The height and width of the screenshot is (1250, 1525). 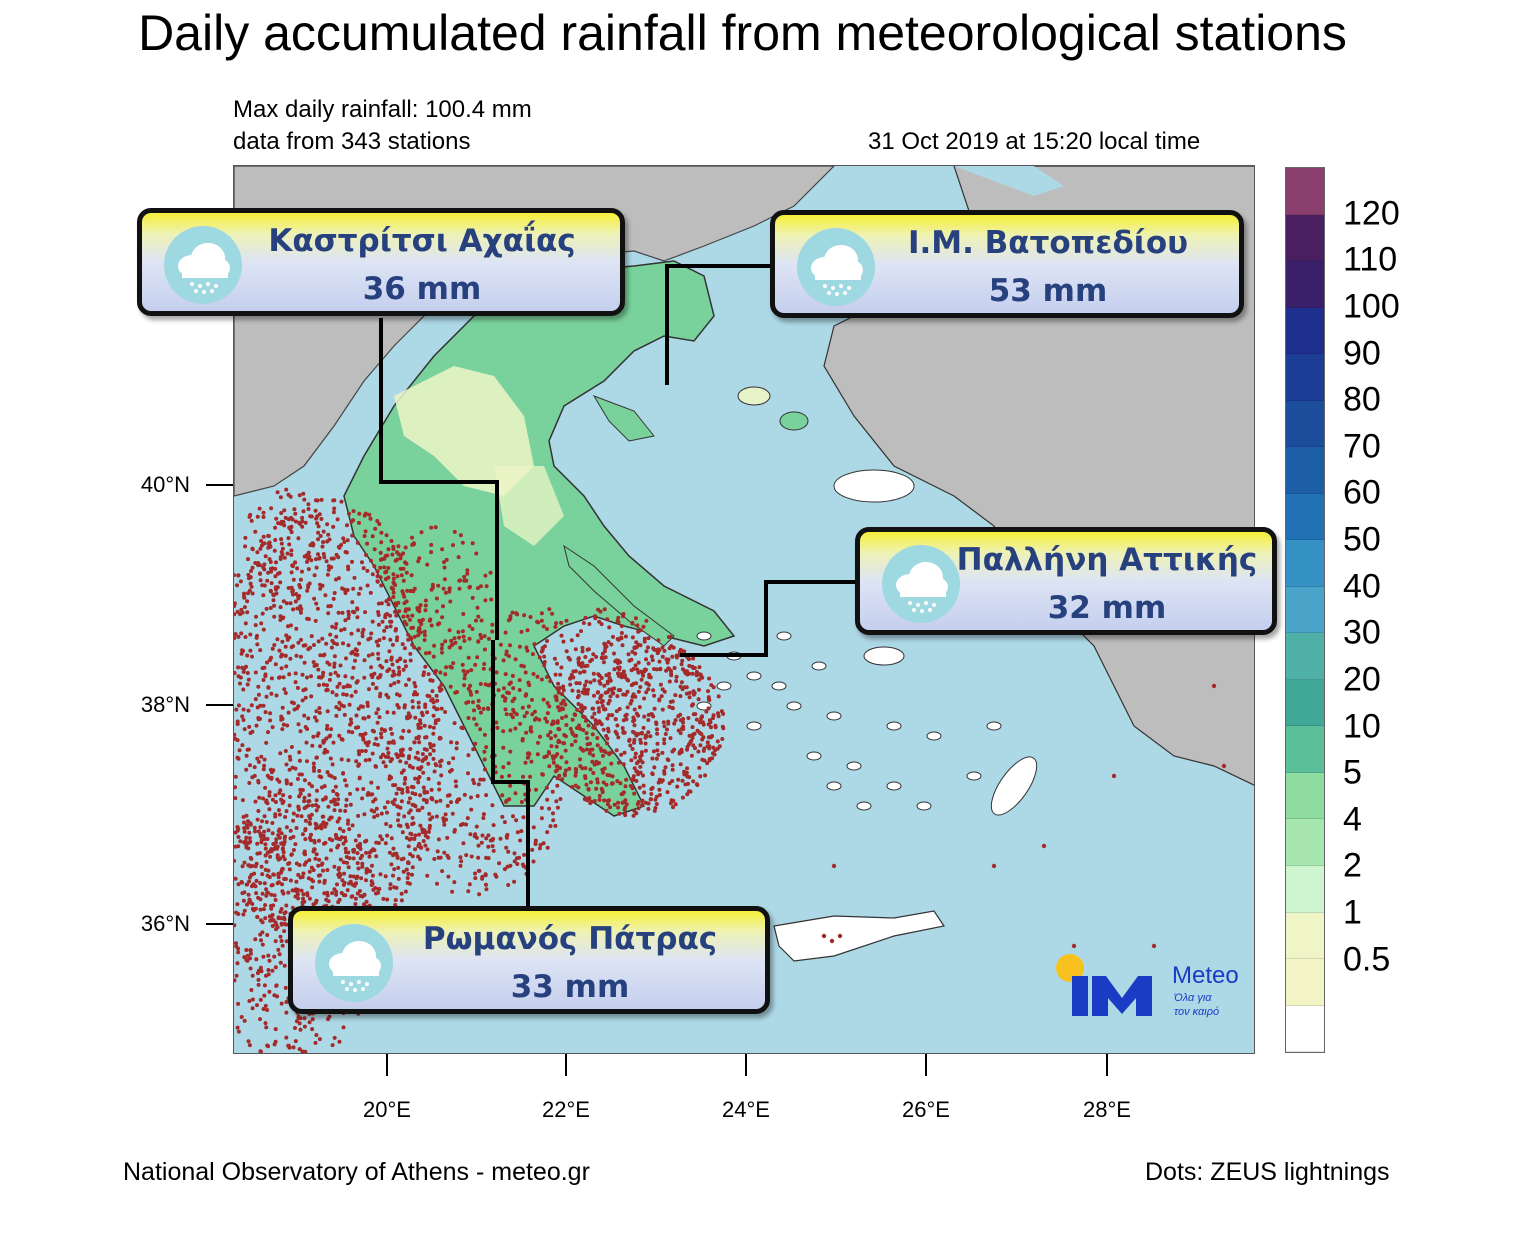 I want to click on lon-tick, so click(x=1107, y=1065).